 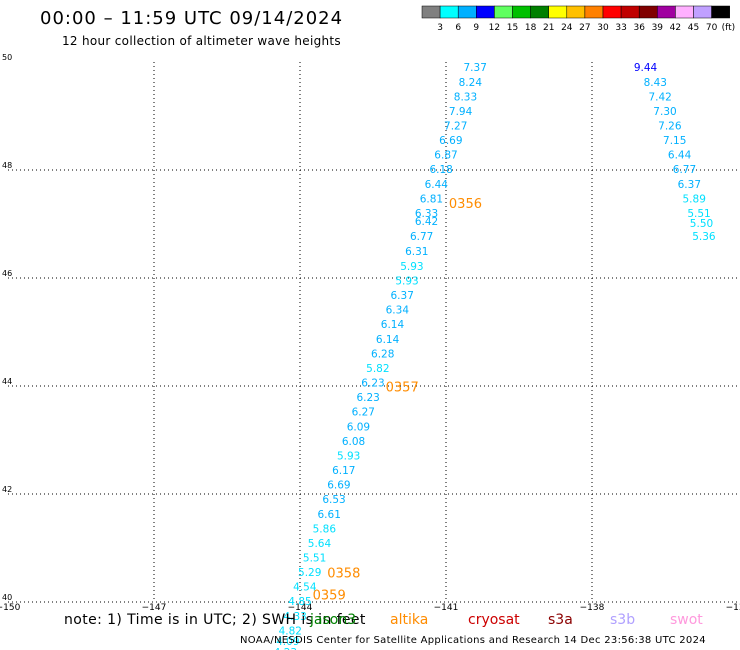 I want to click on color-scale-label: 33, so click(x=620, y=28).